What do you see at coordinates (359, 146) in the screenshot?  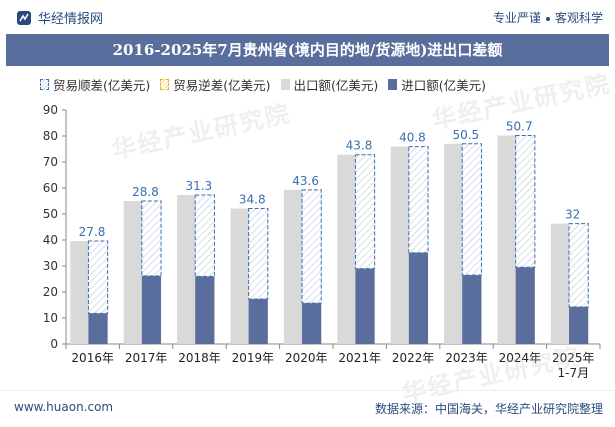 I see `surplus-data-label: 43.8` at bounding box center [359, 146].